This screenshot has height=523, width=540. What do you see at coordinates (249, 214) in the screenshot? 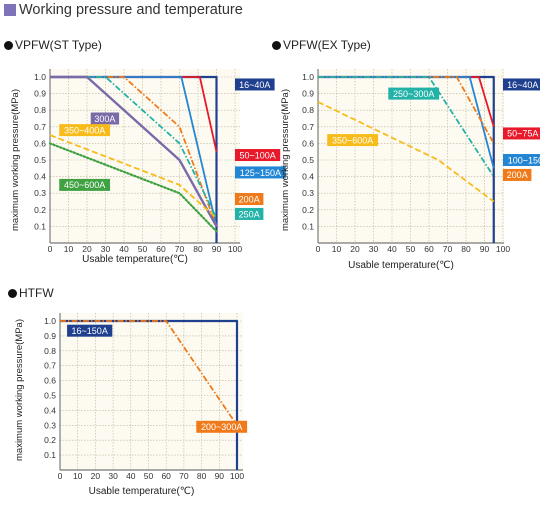
I see `series-label: 250A` at bounding box center [249, 214].